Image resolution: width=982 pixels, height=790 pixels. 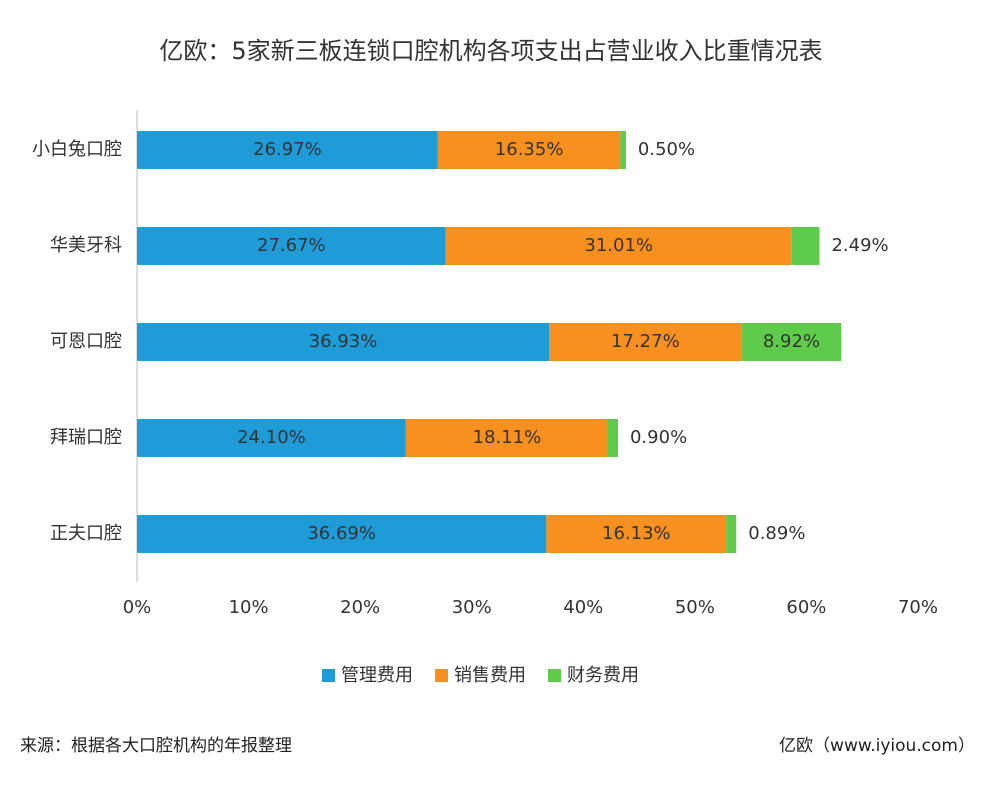 What do you see at coordinates (776, 533) in the screenshot?
I see `data-label: 0.89%` at bounding box center [776, 533].